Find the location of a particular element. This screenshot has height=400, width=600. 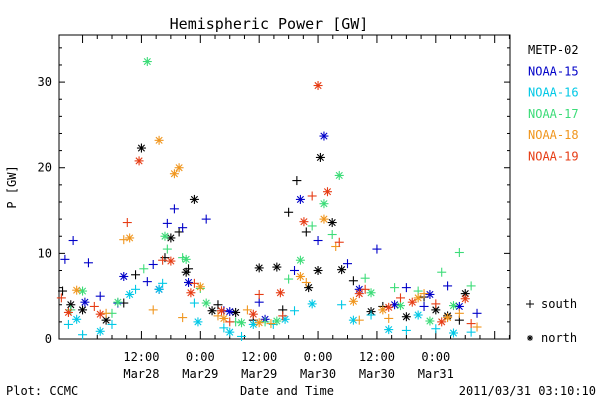

marker-legend-item: north is located at coordinates (552, 338).